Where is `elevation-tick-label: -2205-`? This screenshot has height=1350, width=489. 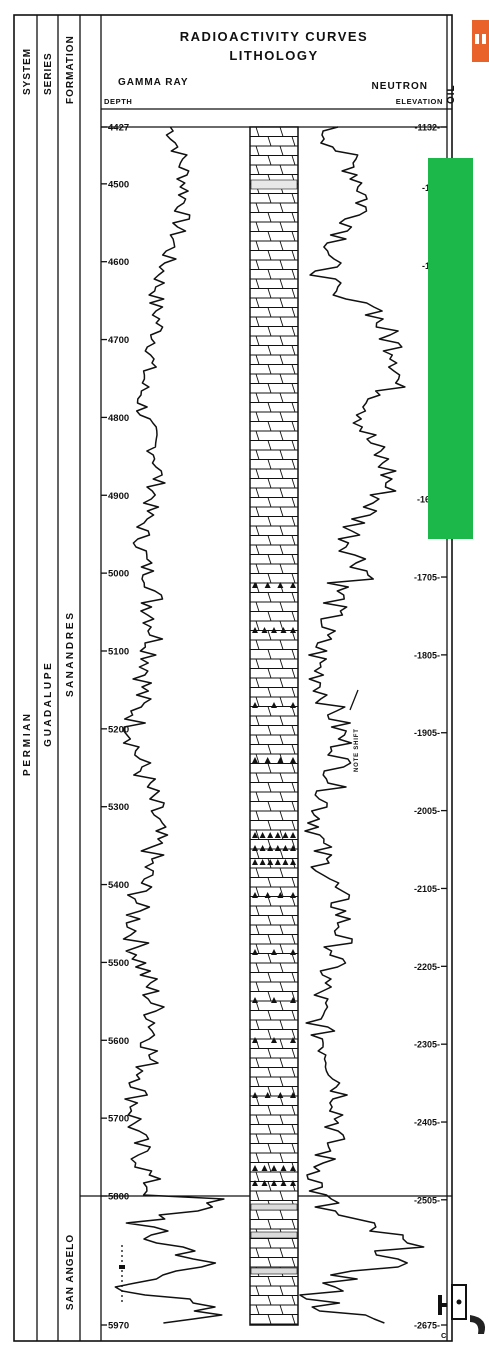
elevation-tick-label: -2205- is located at coordinates (427, 967).